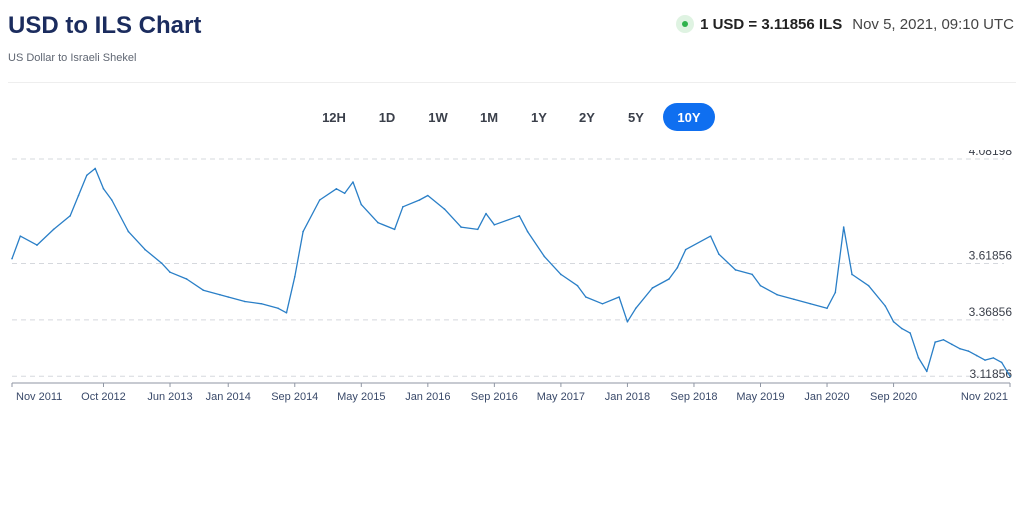 Image resolution: width=1024 pixels, height=514 pixels. What do you see at coordinates (991, 374) in the screenshot?
I see `y-tick-label: 3.11856` at bounding box center [991, 374].